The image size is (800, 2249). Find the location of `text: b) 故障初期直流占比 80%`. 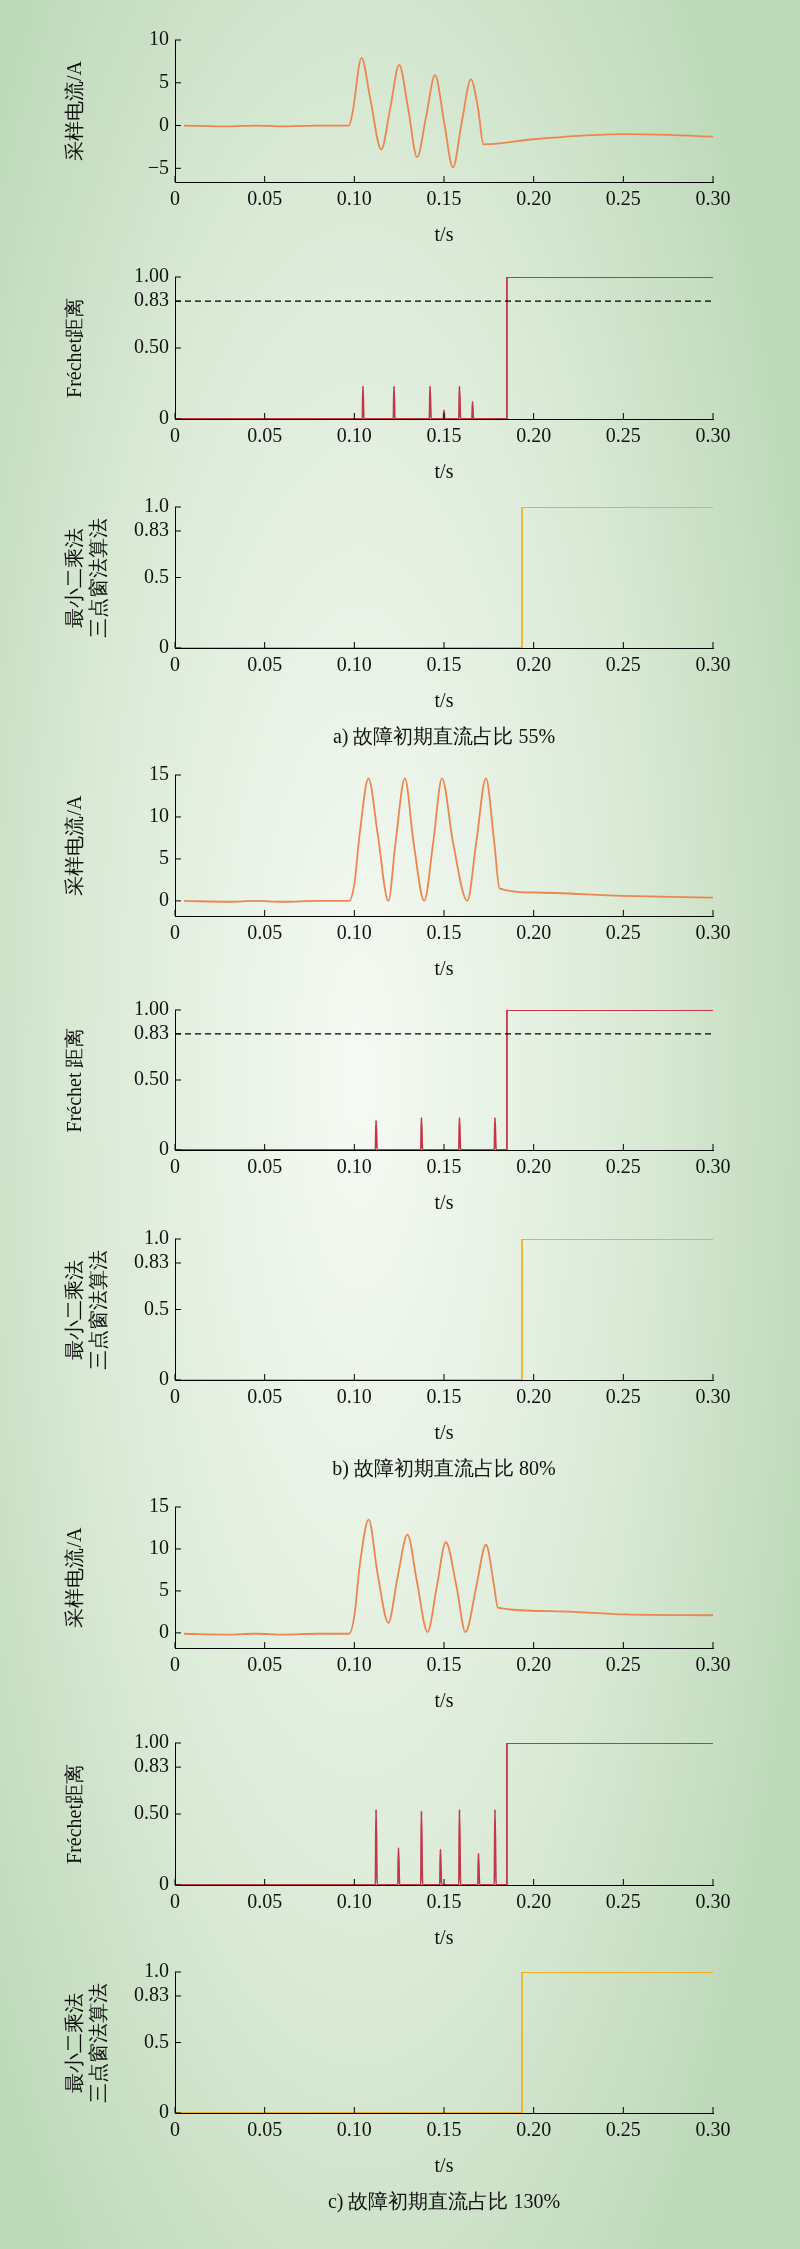

text: b) 故障初期直流占比 80% is located at coordinates (444, 1468).